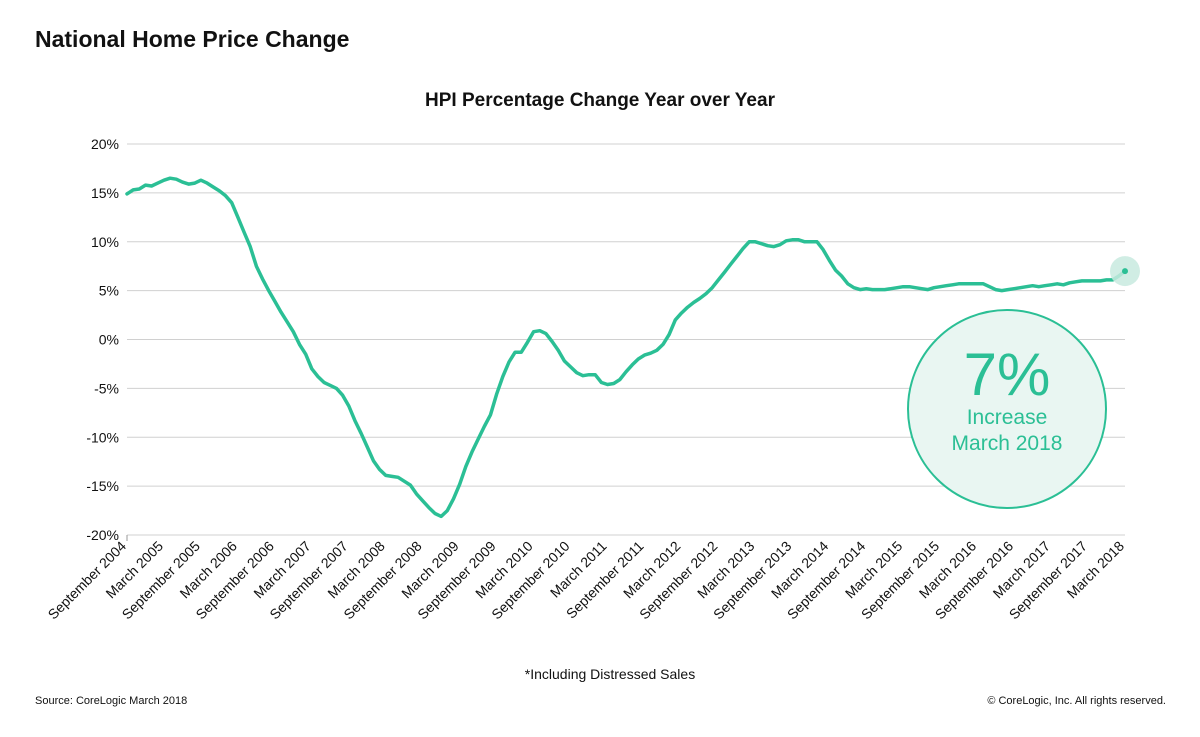 This screenshot has width=1200, height=737. Describe the element at coordinates (610, 674) in the screenshot. I see `footnote: *Including Distressed Sales` at that location.